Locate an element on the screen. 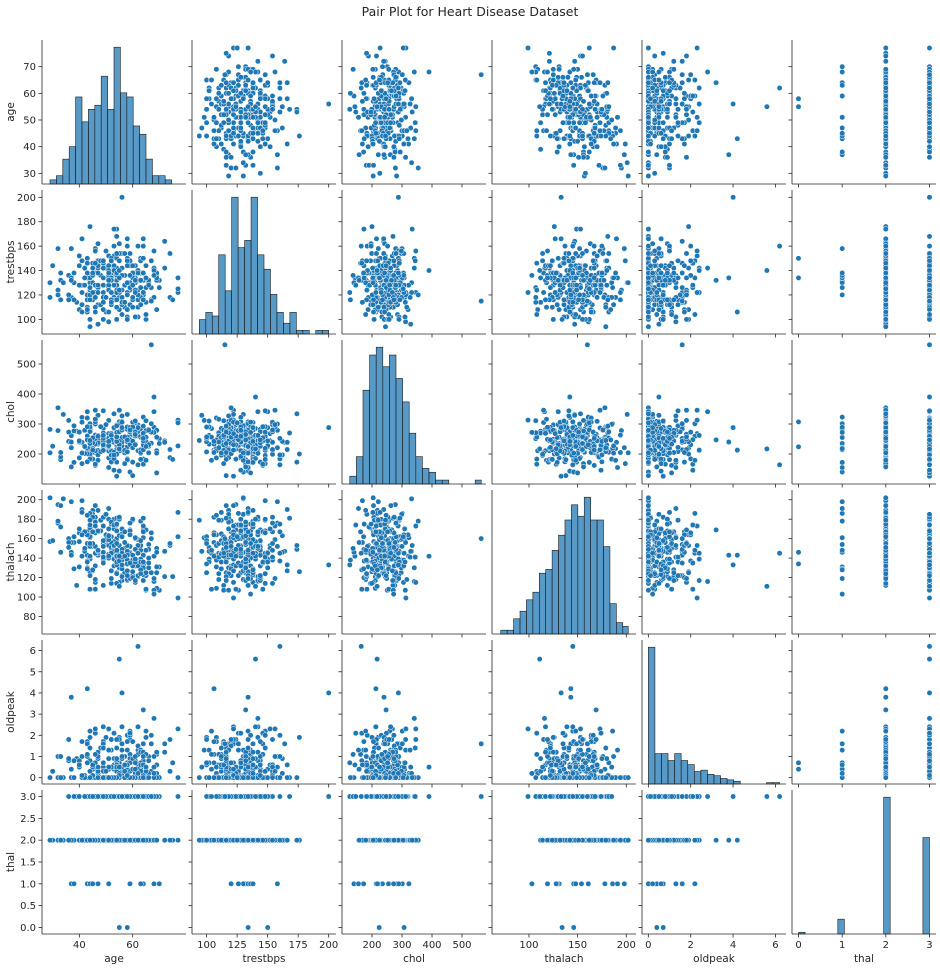  panel-chol-vs-thal is located at coordinates (863, 414).